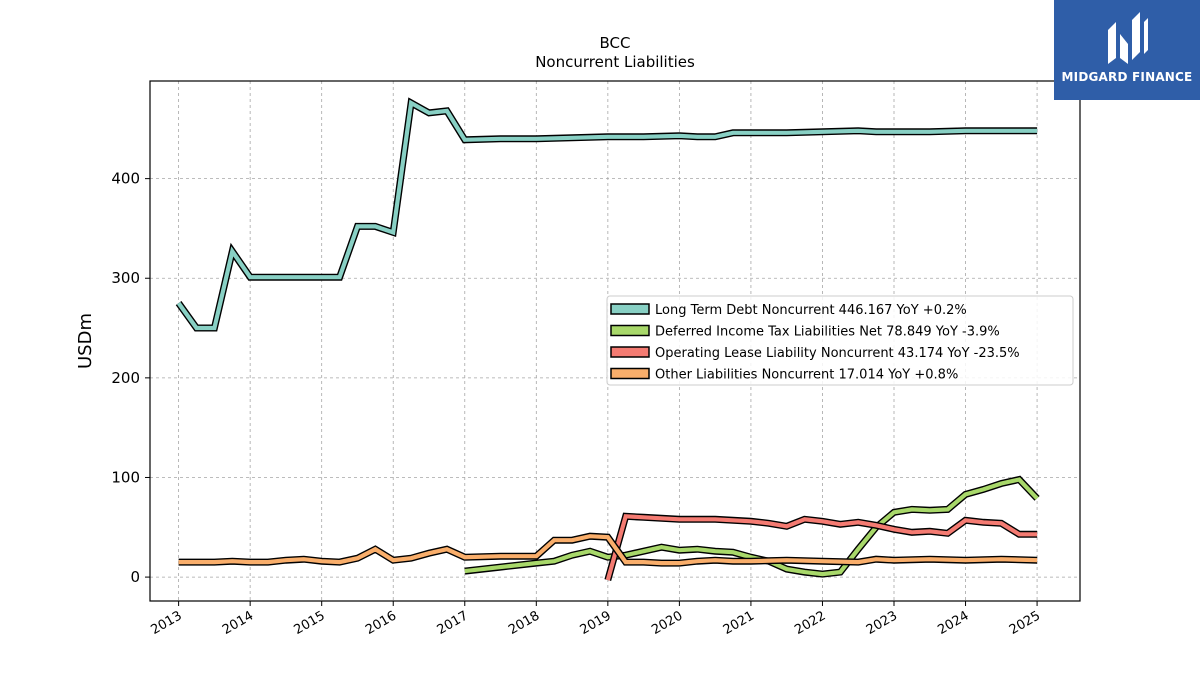  What do you see at coordinates (882, 623) in the screenshot?
I see `x-tick-label: 2023` at bounding box center [882, 623].